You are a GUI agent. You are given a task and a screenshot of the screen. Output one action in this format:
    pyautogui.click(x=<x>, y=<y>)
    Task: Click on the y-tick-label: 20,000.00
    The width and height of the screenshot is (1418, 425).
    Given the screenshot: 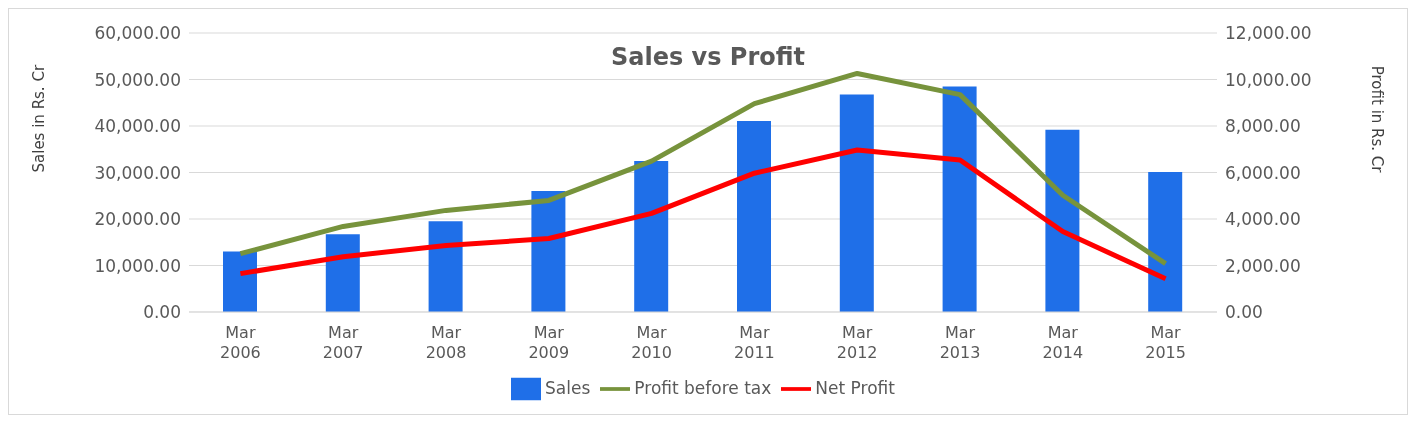 What is the action you would take?
    pyautogui.click(x=137, y=219)
    